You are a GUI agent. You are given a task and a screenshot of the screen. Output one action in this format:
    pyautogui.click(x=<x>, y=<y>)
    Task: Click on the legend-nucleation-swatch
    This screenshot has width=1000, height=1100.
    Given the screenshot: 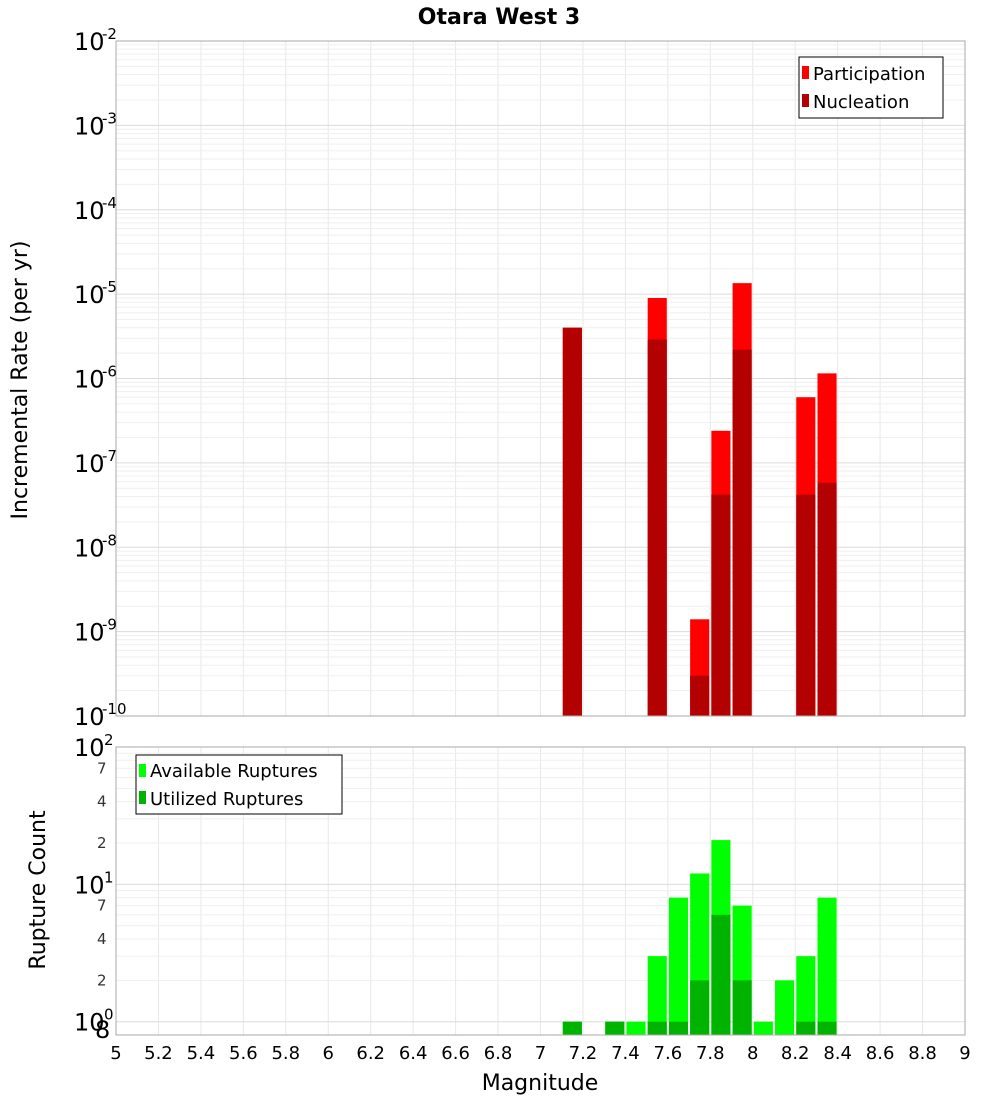 What is the action you would take?
    pyautogui.click(x=805, y=100)
    